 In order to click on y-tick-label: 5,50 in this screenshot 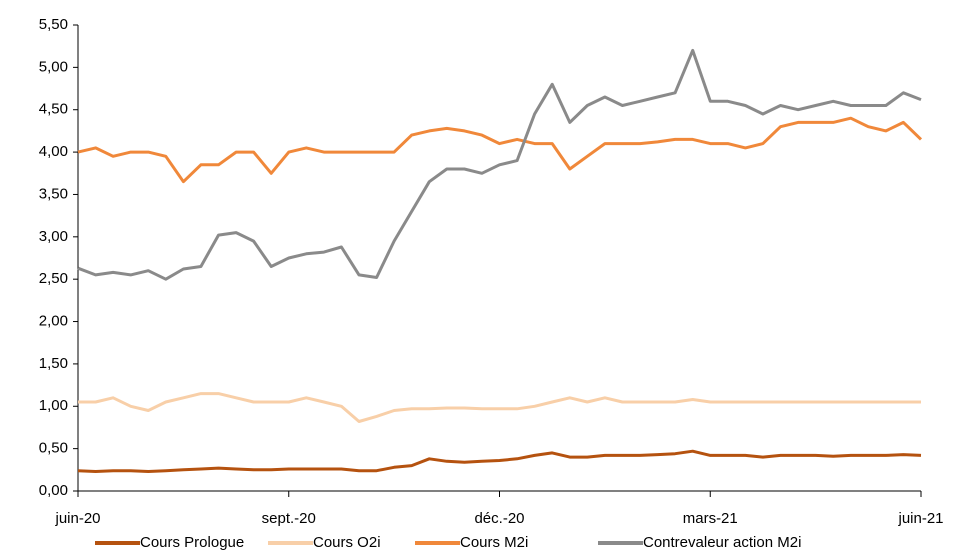, I will do `click(53, 24)`.